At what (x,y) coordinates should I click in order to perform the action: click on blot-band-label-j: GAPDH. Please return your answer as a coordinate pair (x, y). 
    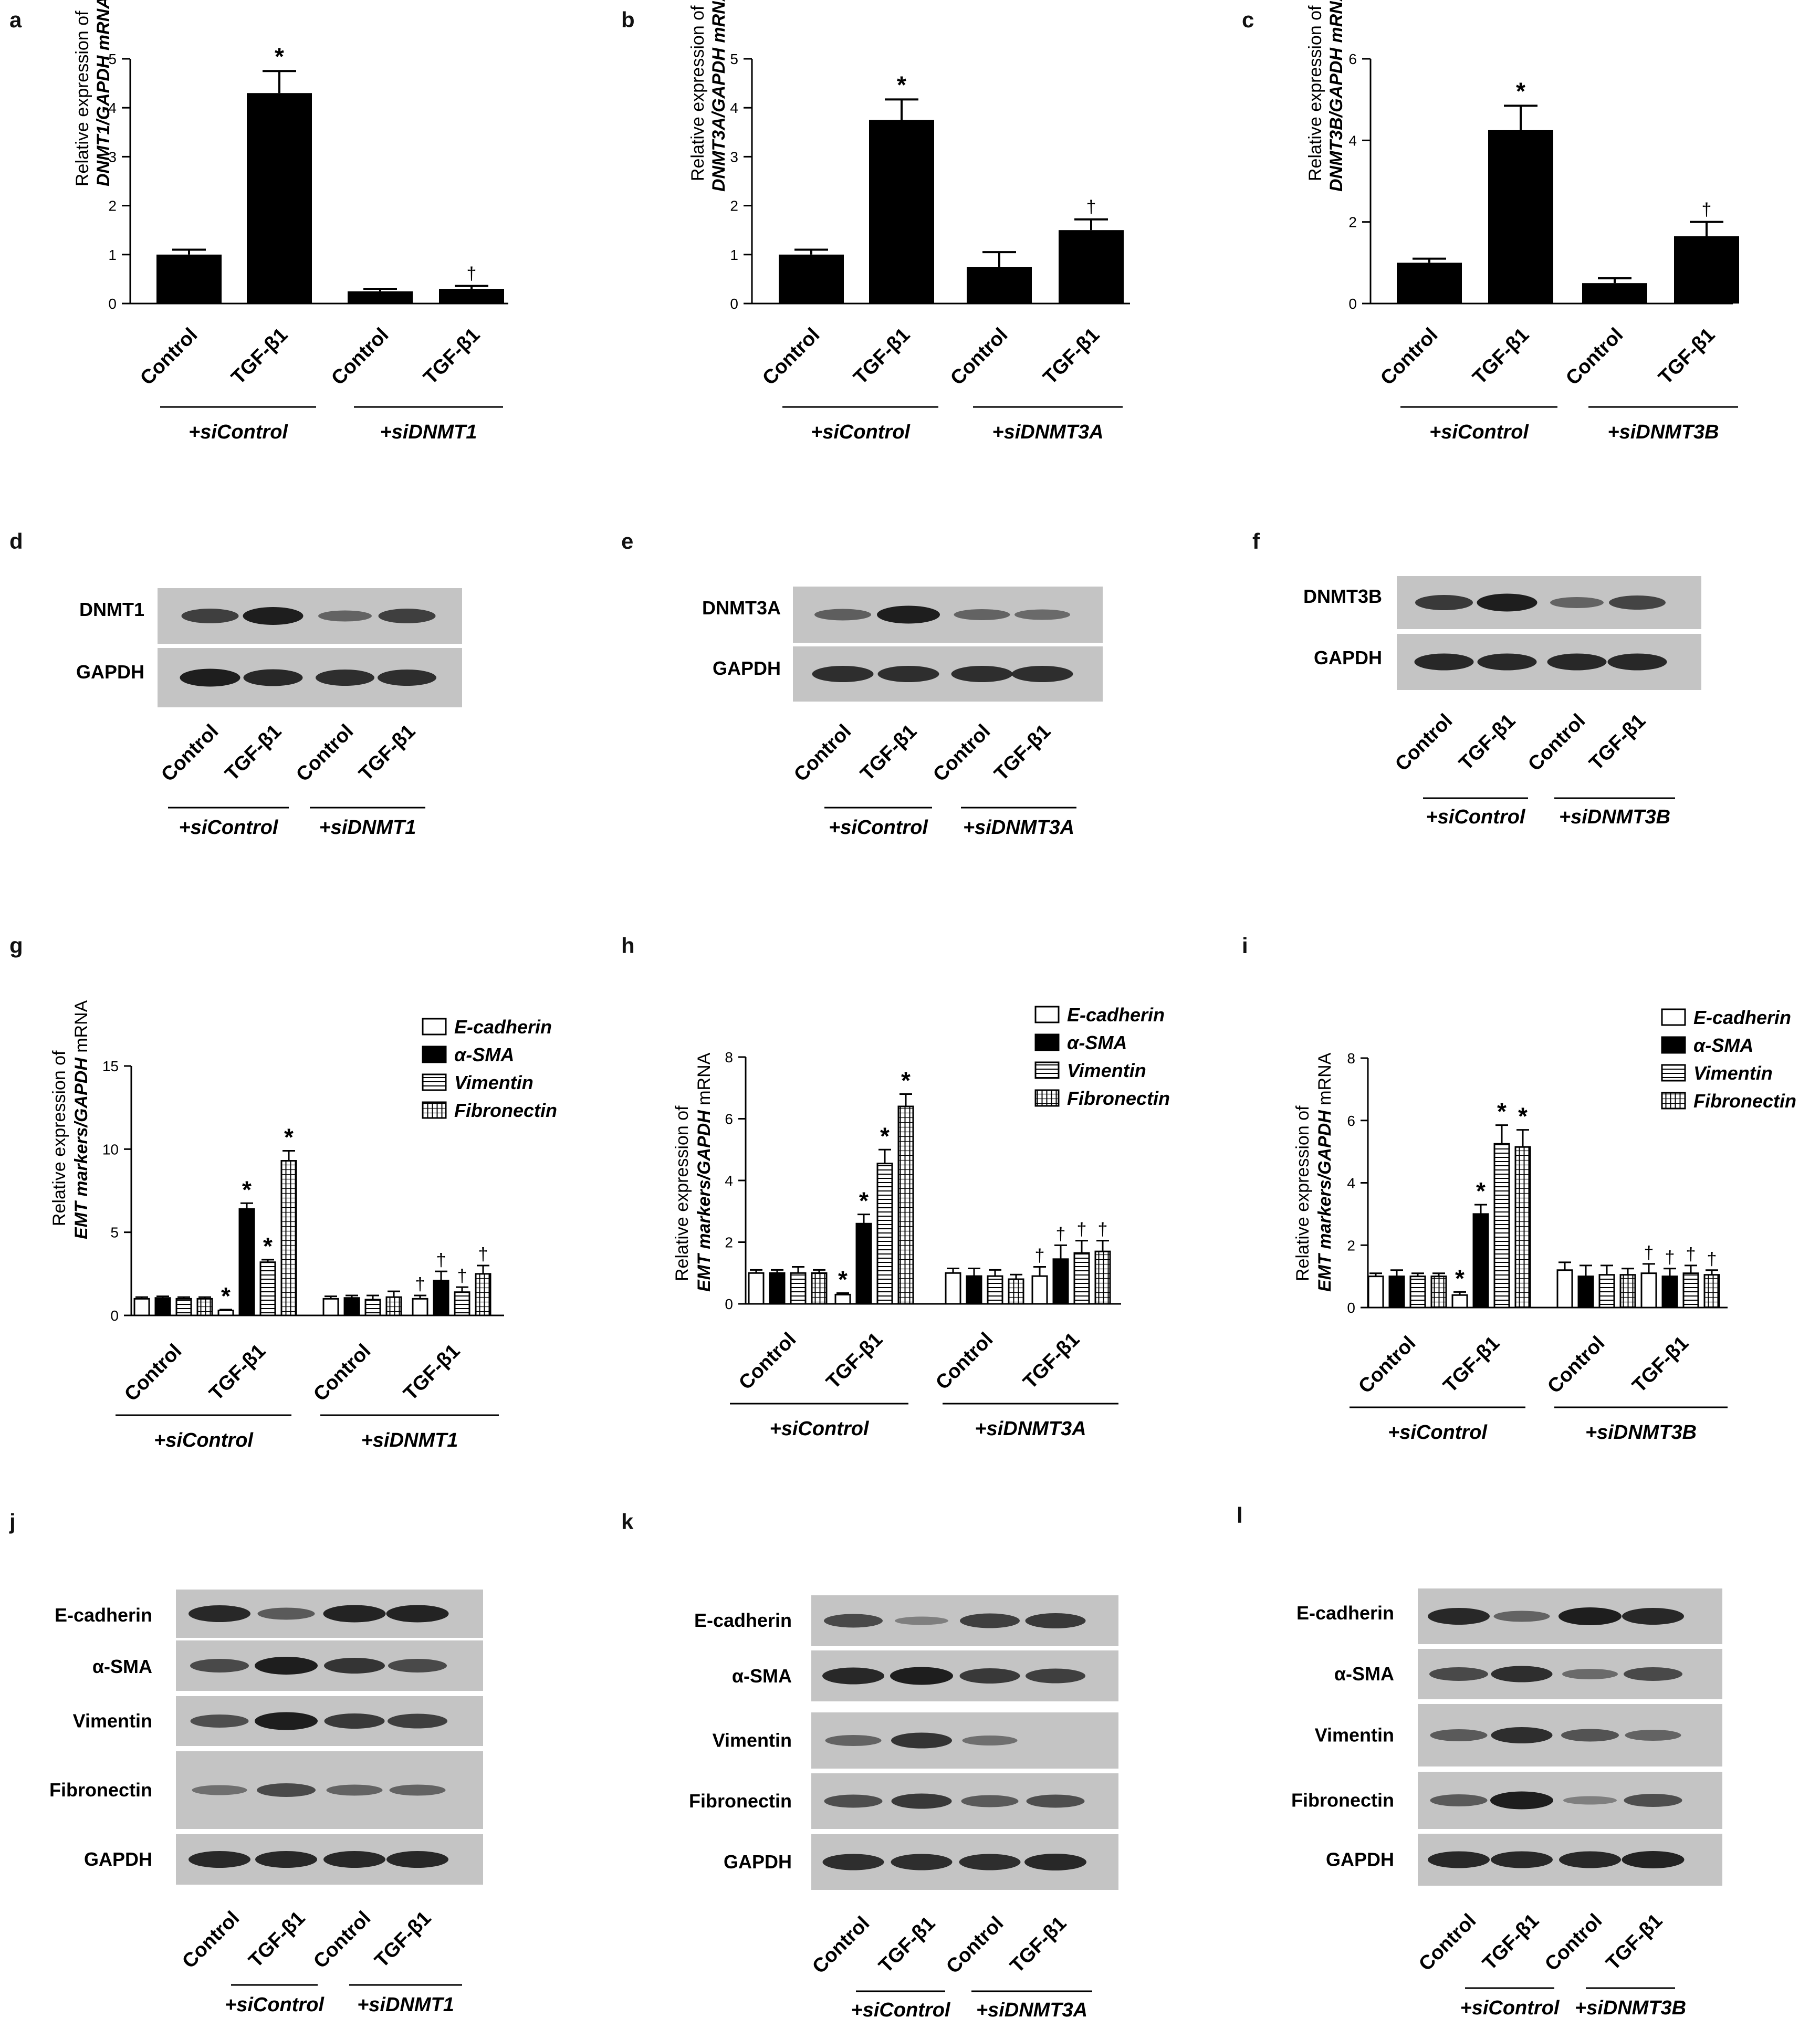
    Looking at the image, I should click on (118, 1859).